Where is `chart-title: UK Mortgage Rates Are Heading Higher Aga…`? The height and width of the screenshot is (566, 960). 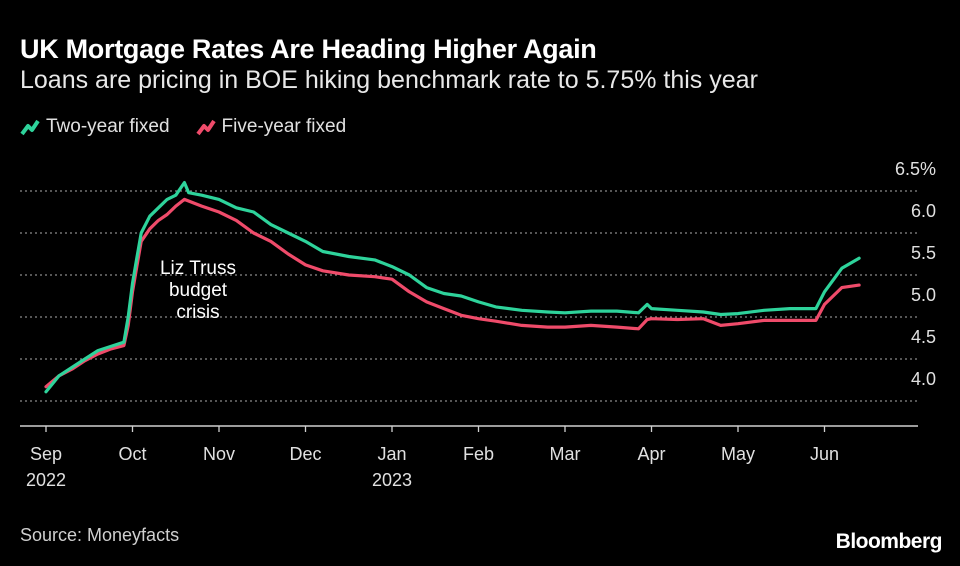 chart-title: UK Mortgage Rates Are Heading Higher Aga… is located at coordinates (308, 49).